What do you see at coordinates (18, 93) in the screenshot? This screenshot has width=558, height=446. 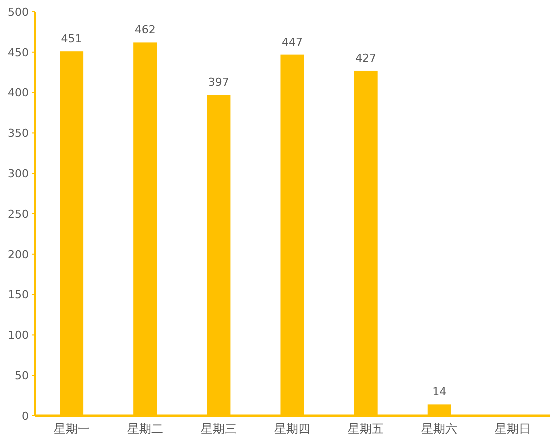 I see `y-tick-label: 400` at bounding box center [18, 93].